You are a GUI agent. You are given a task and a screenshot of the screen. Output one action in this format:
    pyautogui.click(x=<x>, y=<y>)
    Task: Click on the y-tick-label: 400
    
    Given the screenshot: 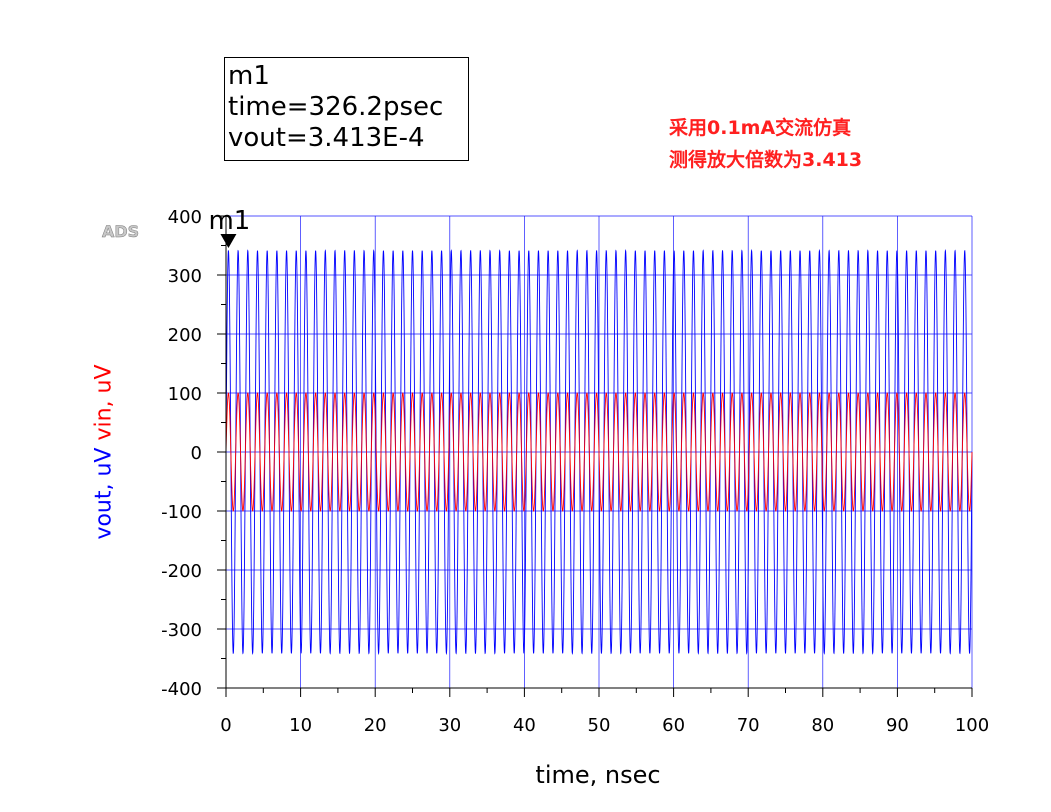 What is the action you would take?
    pyautogui.click(x=185, y=217)
    